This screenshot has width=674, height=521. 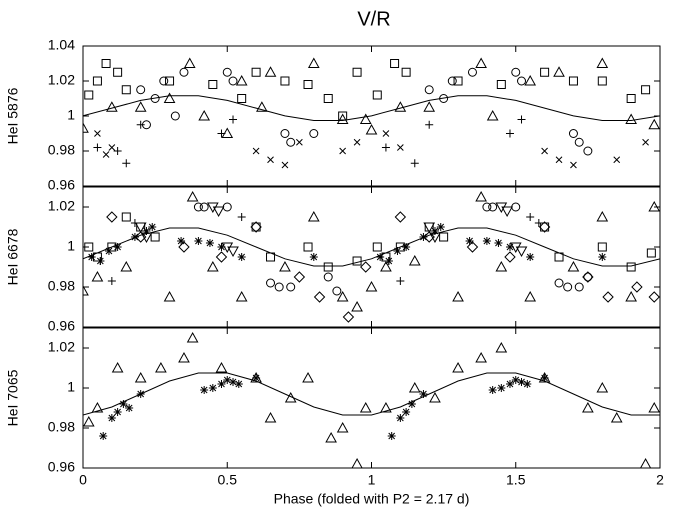 What do you see at coordinates (83, 480) in the screenshot?
I see `x-tick-label: 0` at bounding box center [83, 480].